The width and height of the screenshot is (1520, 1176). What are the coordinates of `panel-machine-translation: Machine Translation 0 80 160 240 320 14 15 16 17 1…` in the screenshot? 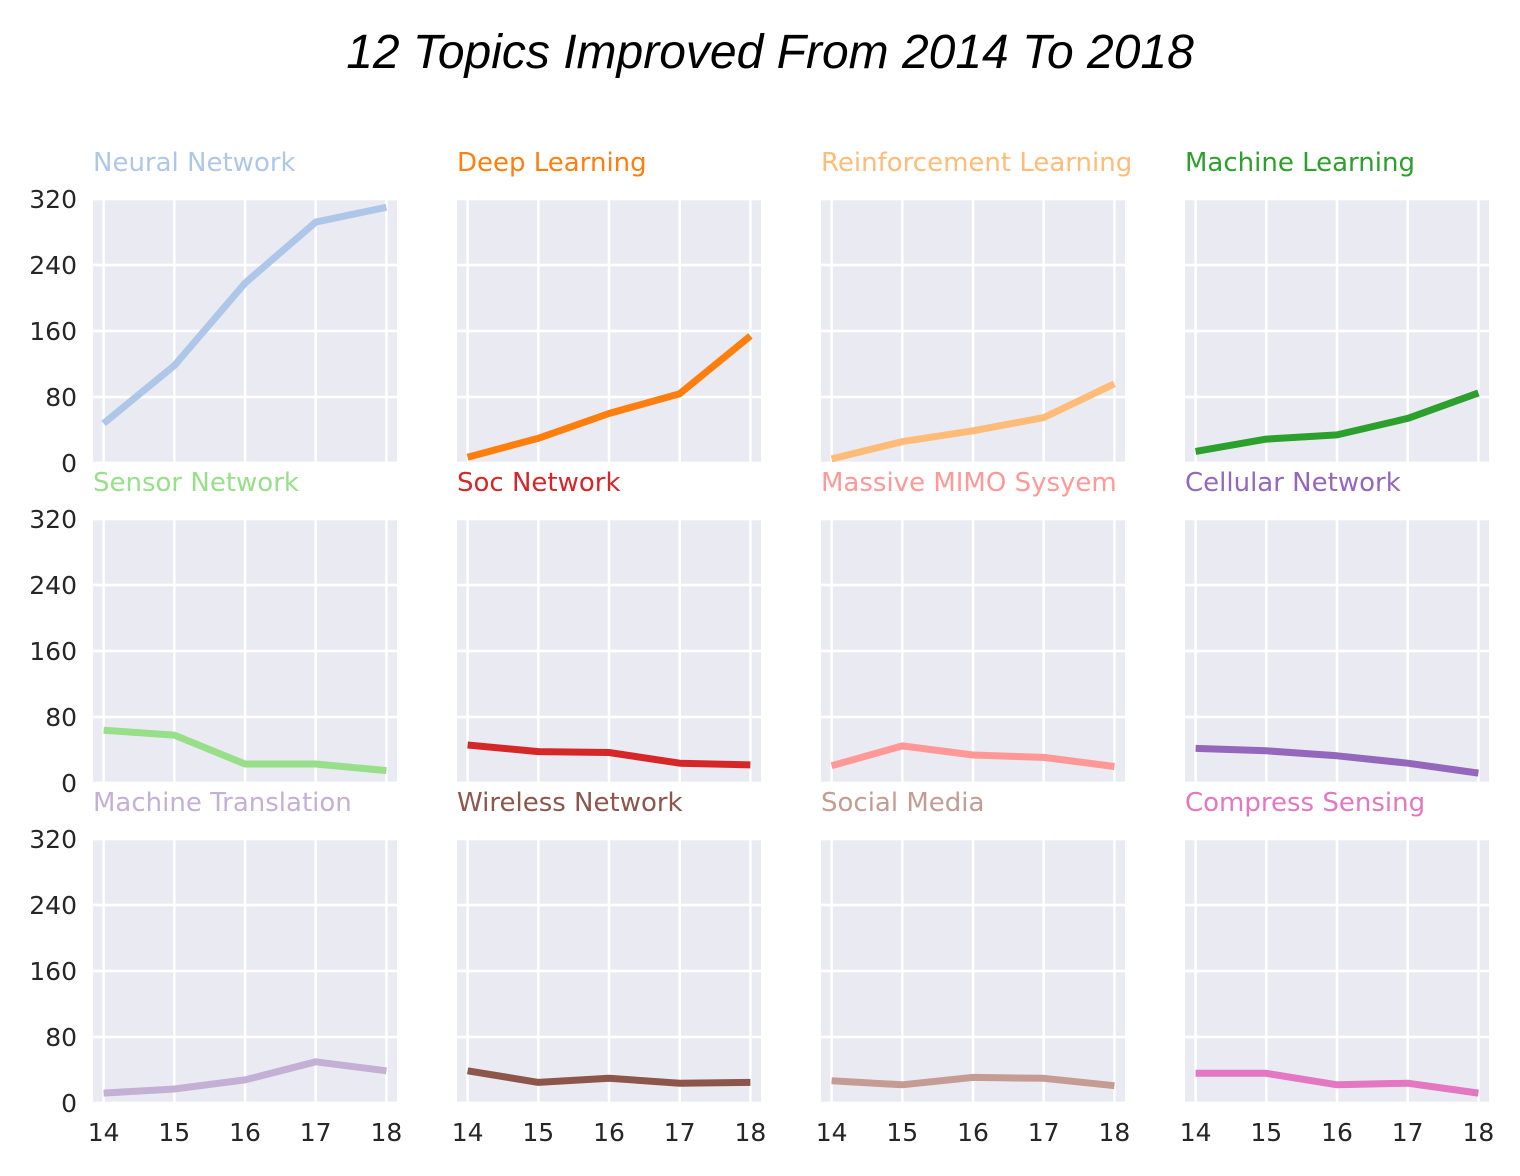 It's located at (215, 967).